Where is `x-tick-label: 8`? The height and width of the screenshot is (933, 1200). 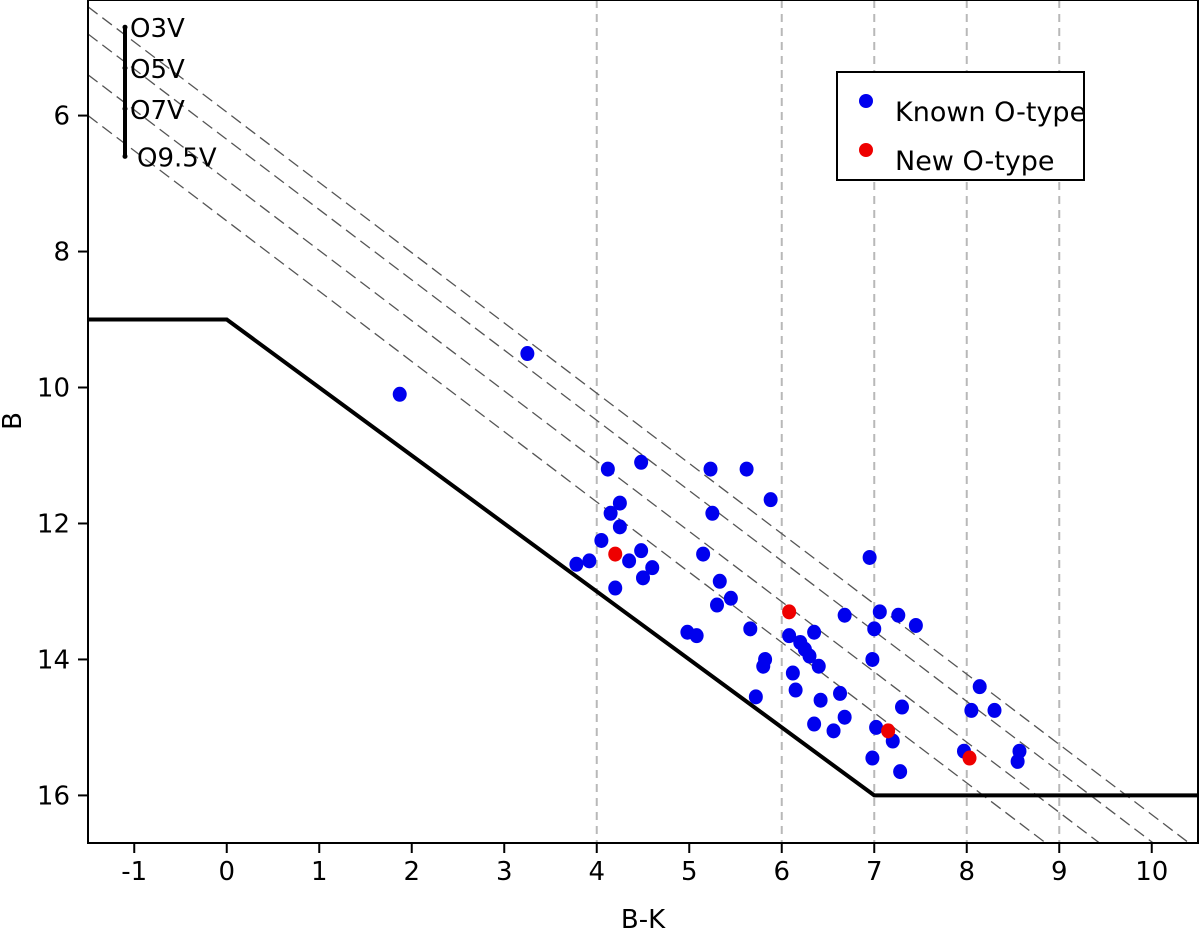
x-tick-label: 8 is located at coordinates (966, 872).